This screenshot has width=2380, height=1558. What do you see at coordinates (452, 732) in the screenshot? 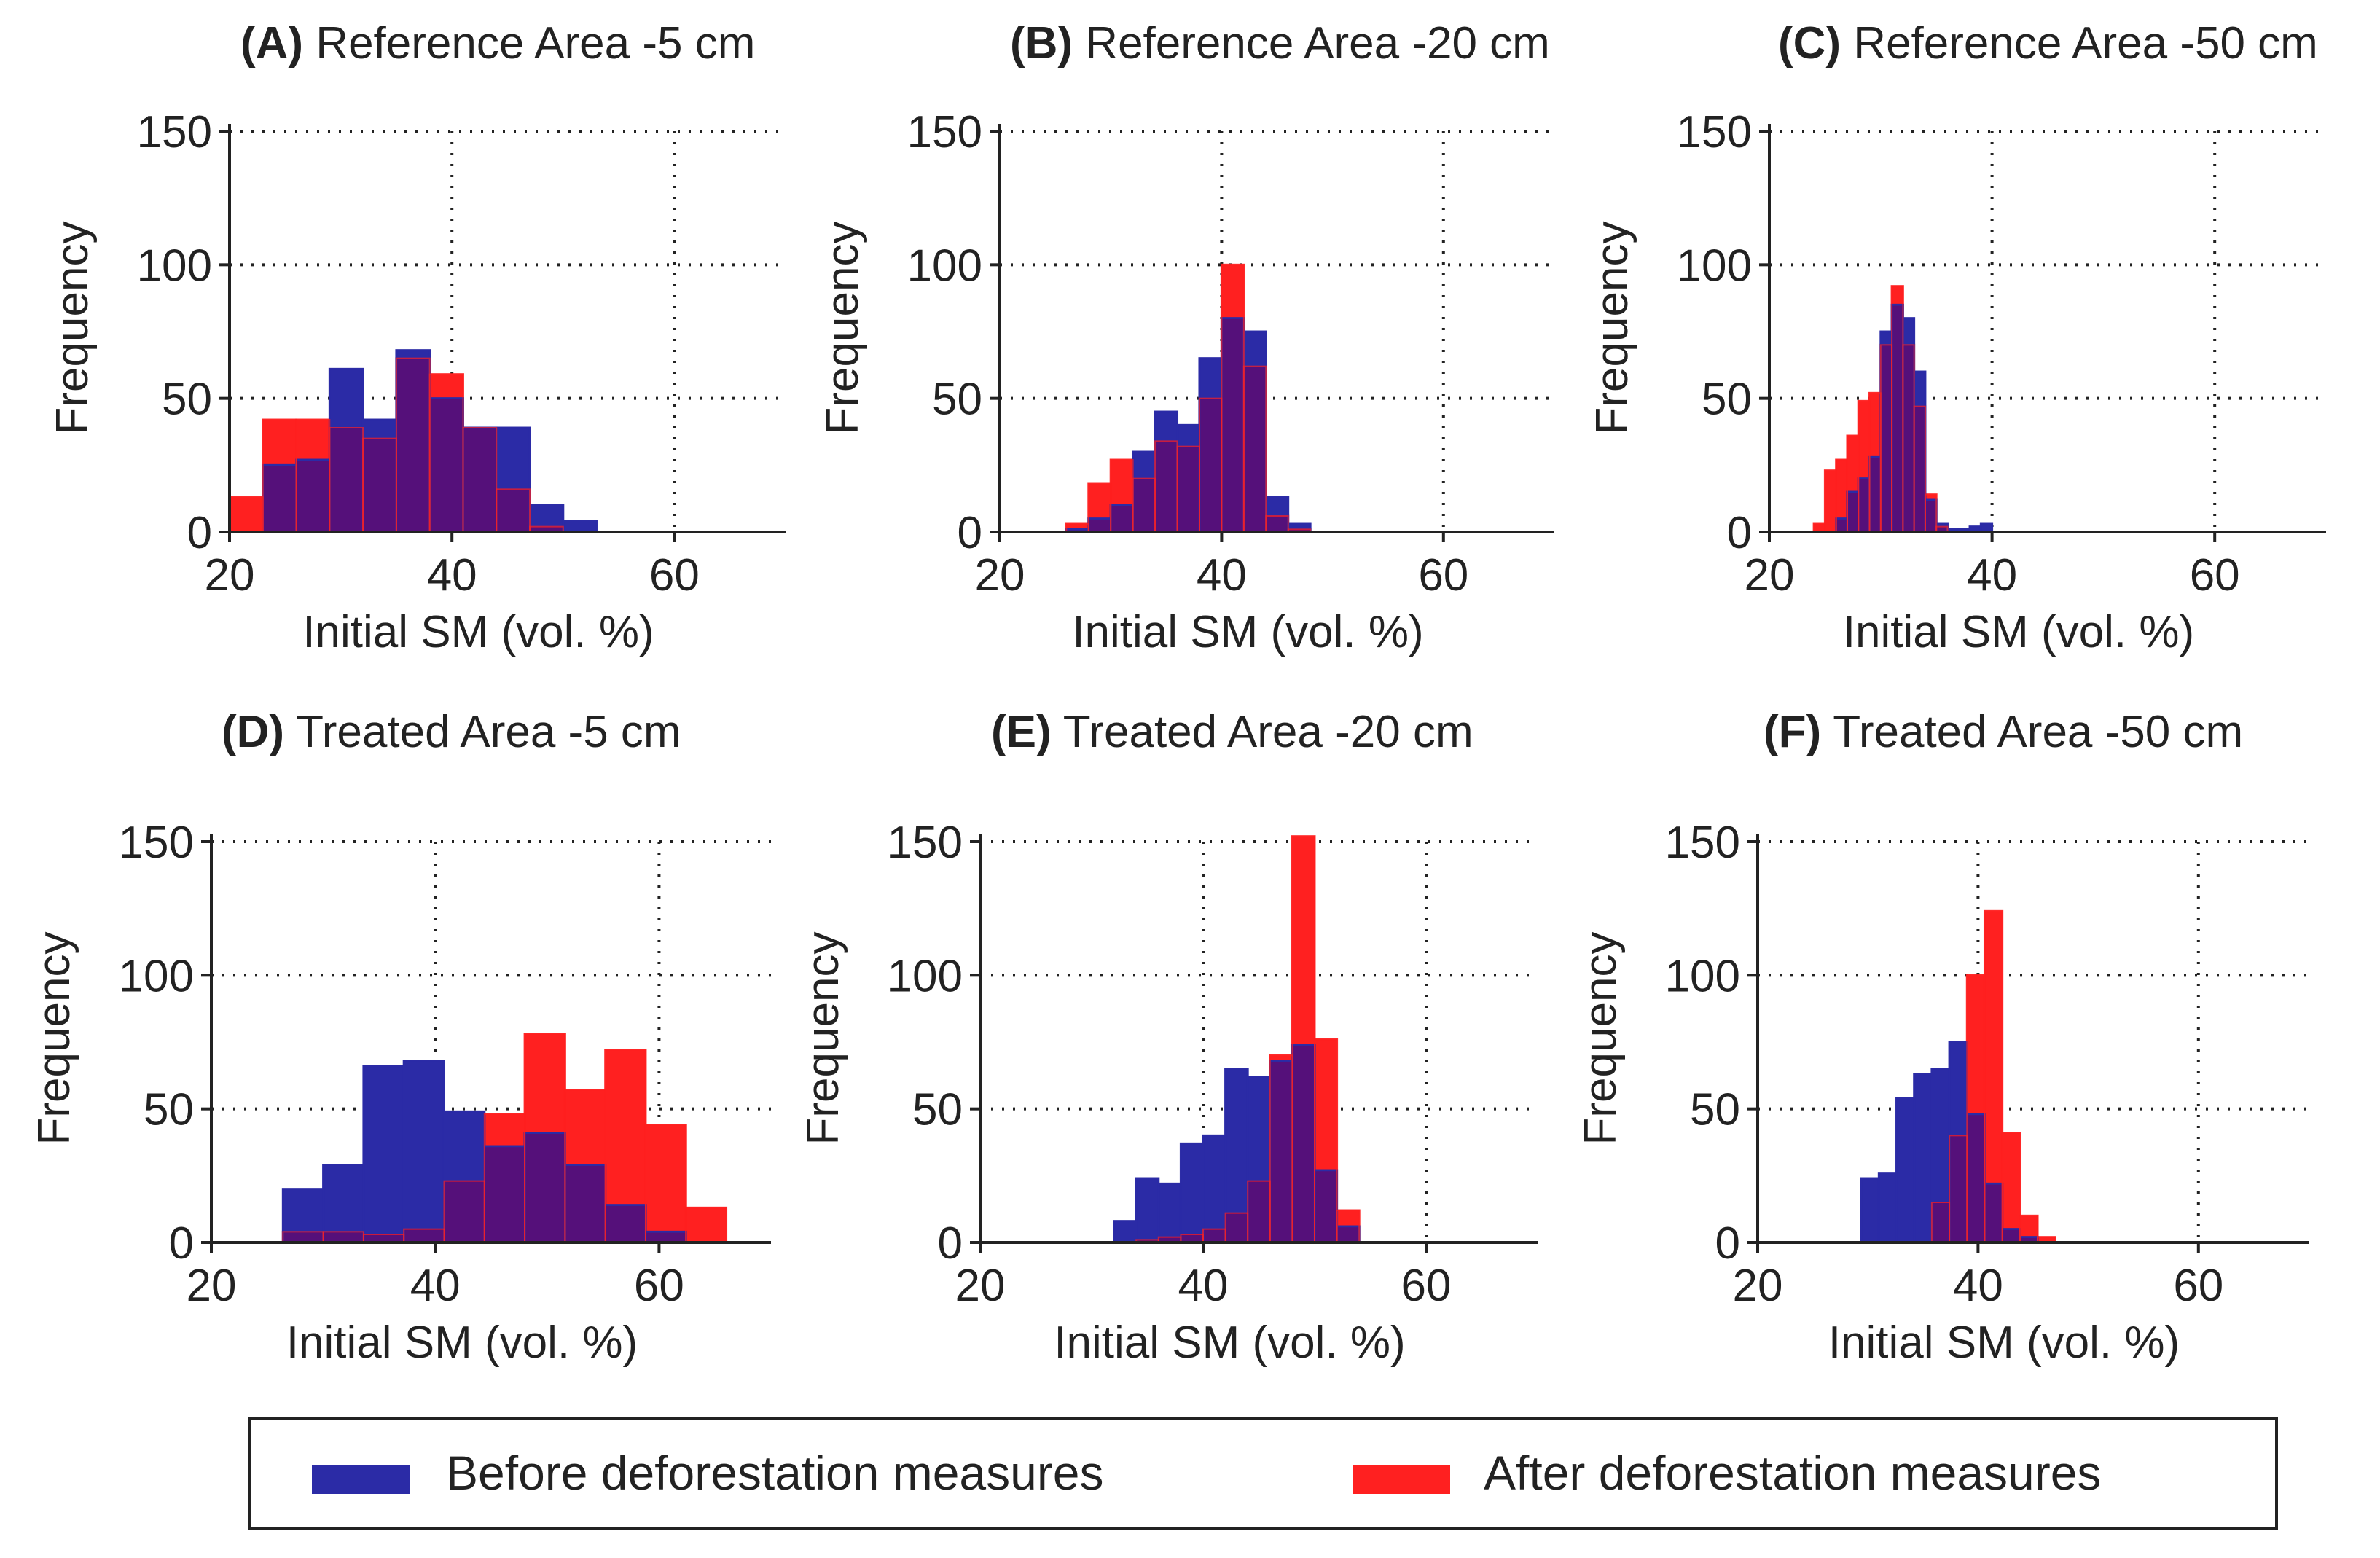
I see `panel-d-title: (D) Treated Area -5 cm` at bounding box center [452, 732].